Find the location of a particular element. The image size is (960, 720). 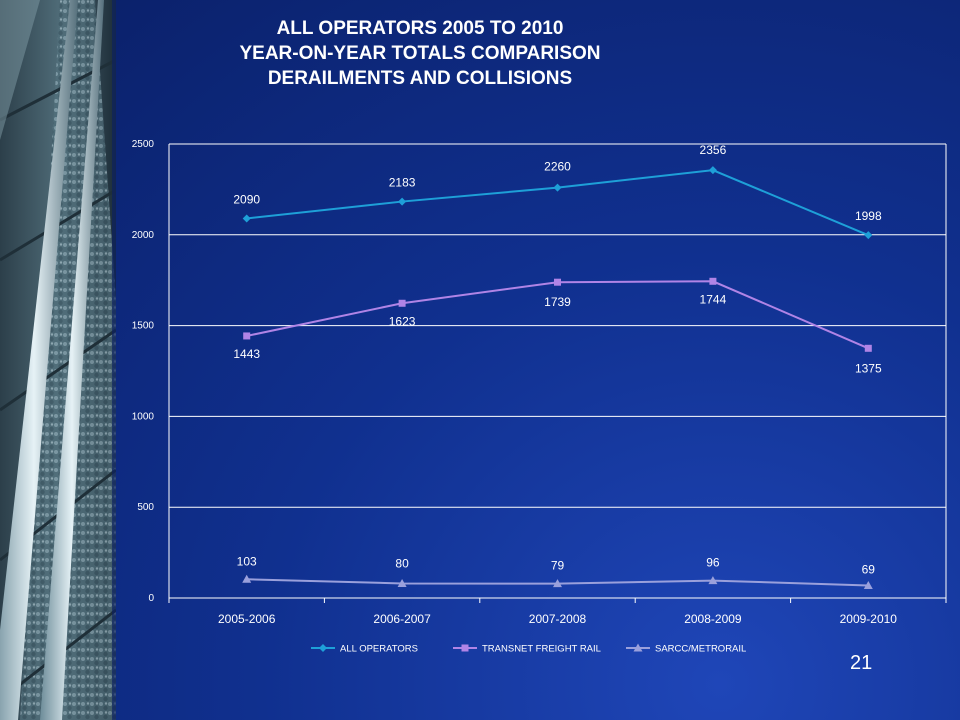

y-tick-label: 2500 is located at coordinates (143, 144).